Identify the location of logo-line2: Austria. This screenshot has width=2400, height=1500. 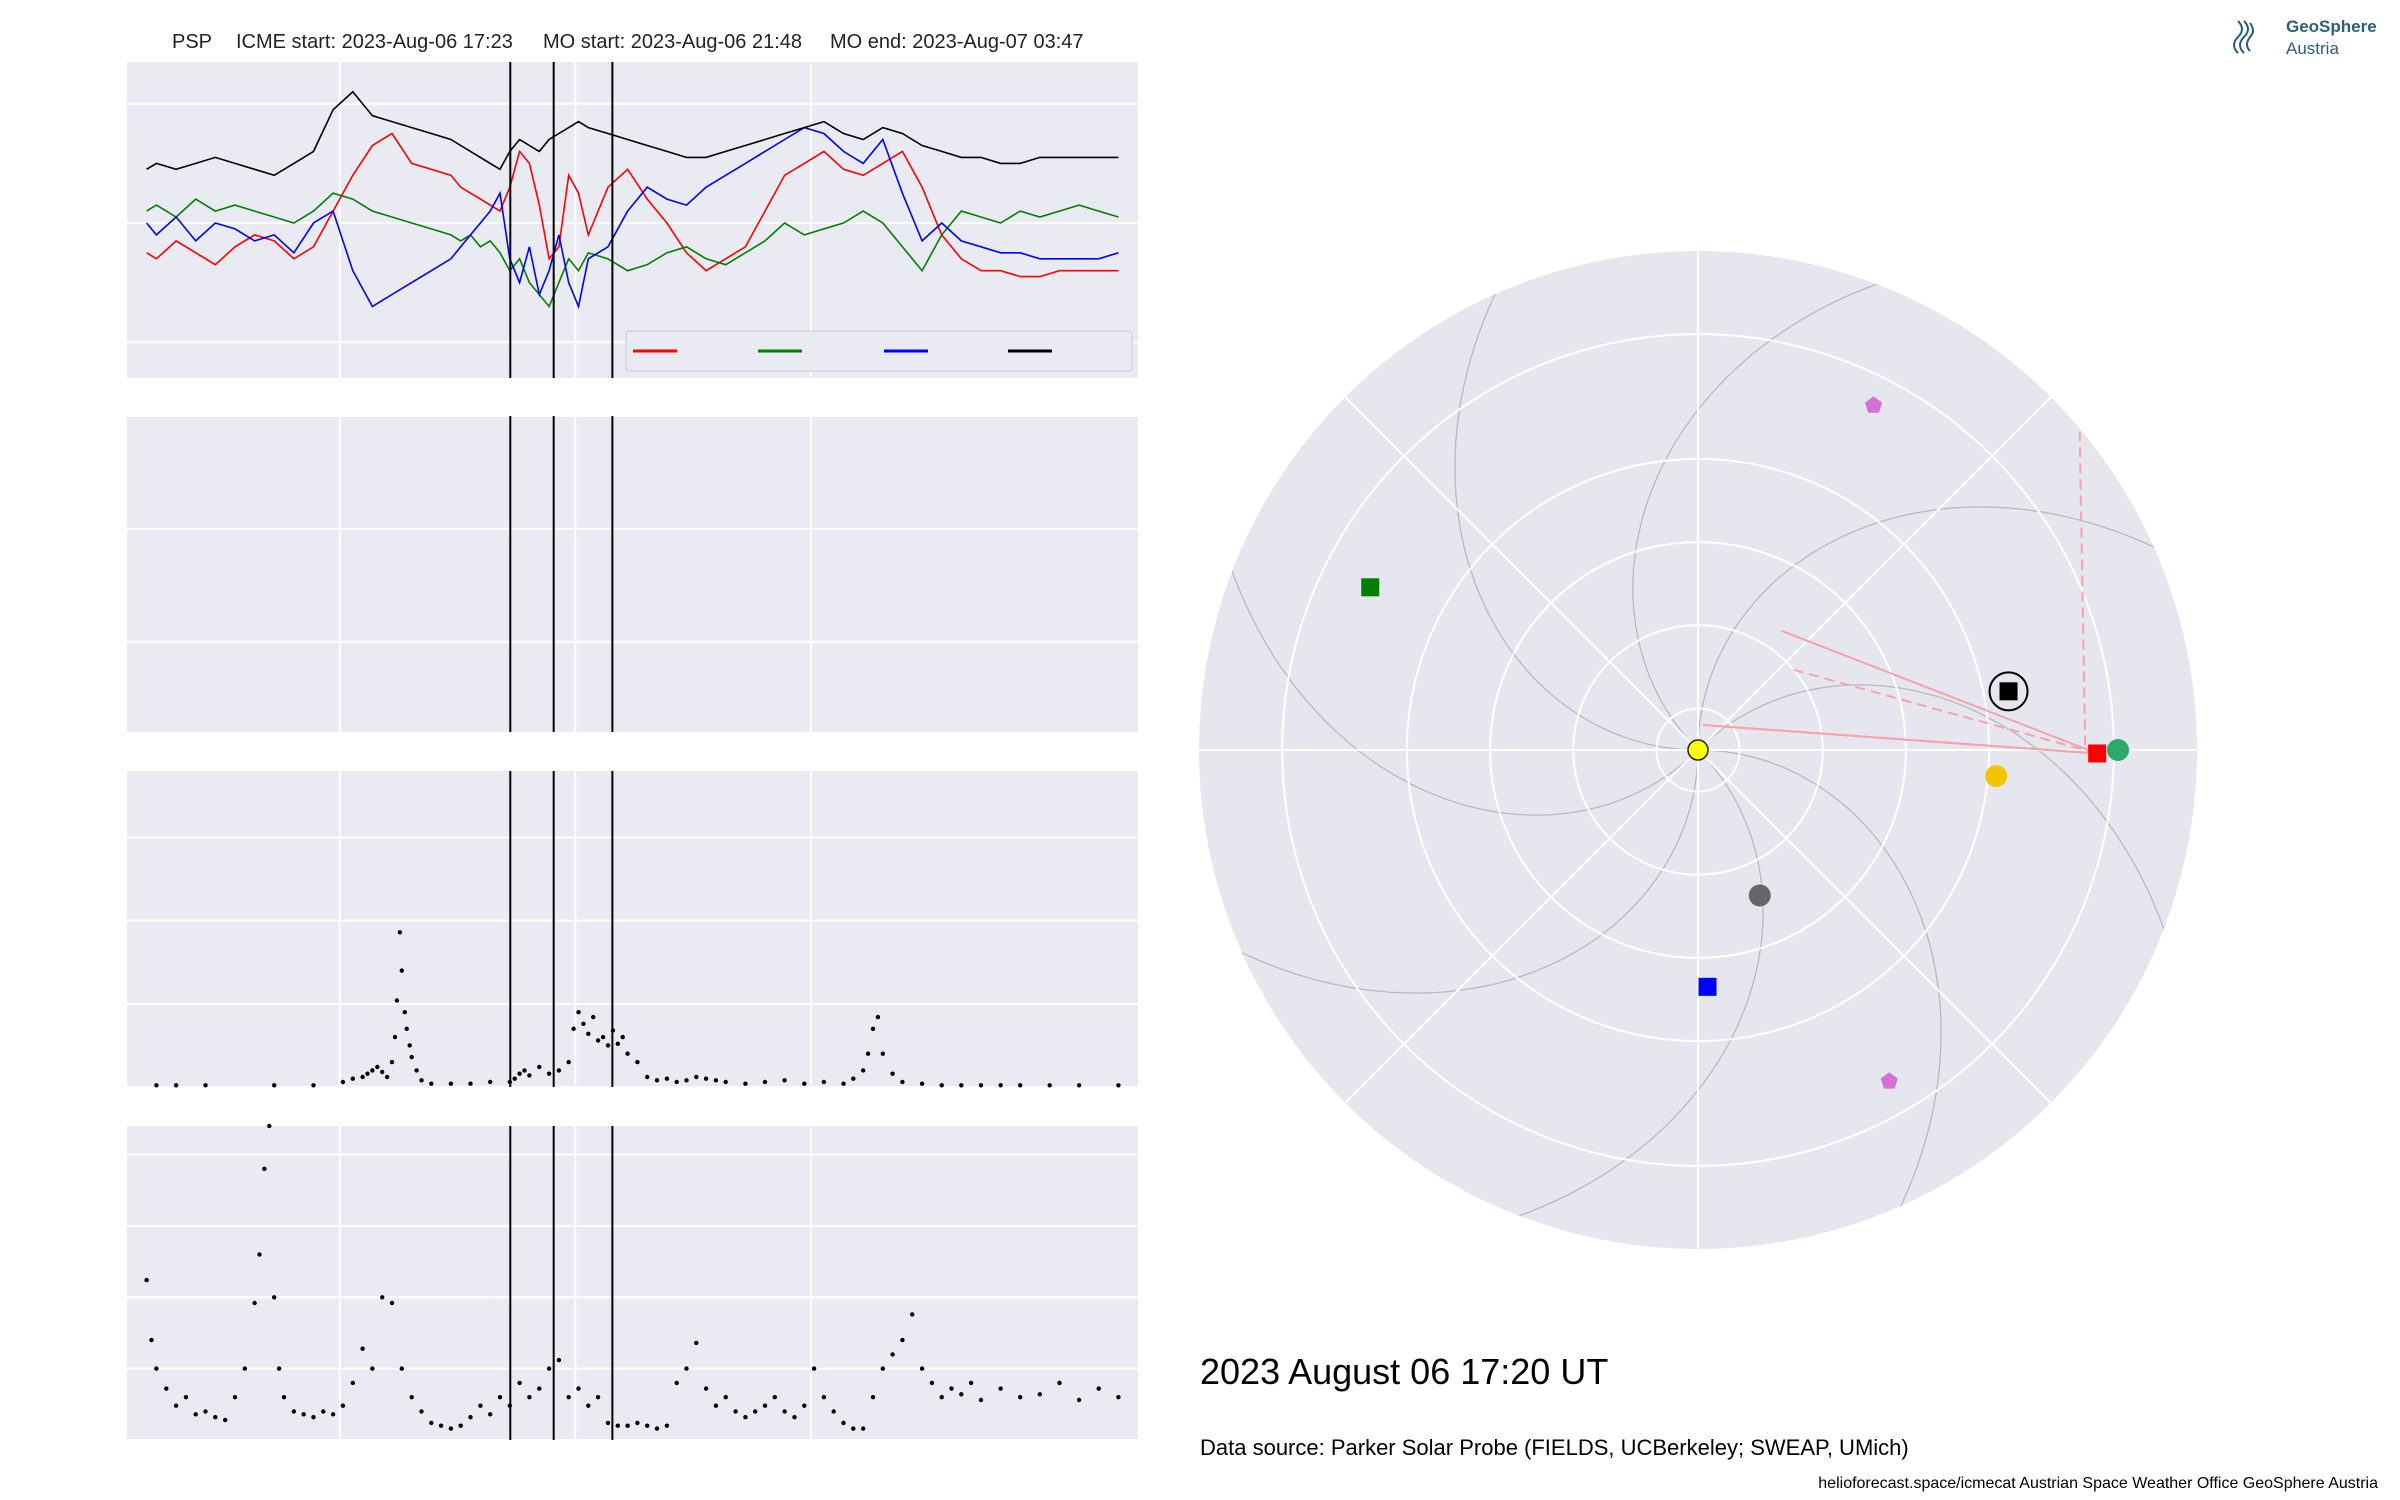
(2312, 48).